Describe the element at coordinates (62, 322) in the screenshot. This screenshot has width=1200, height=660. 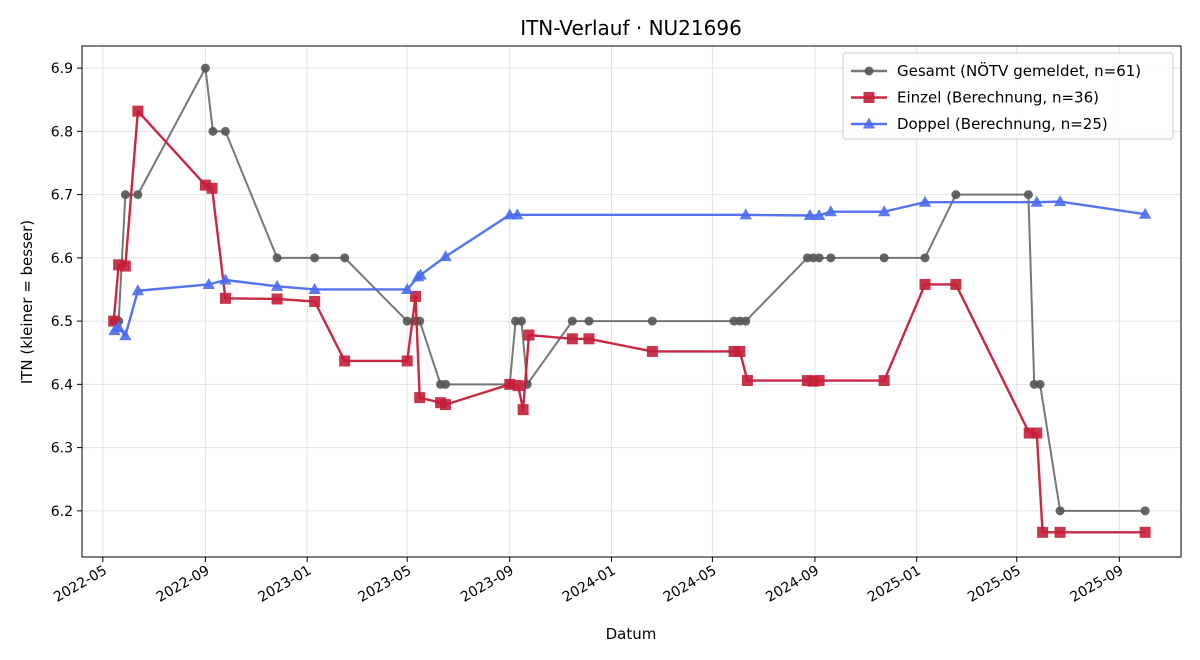
I see `y-tick-label: 6.5` at that location.